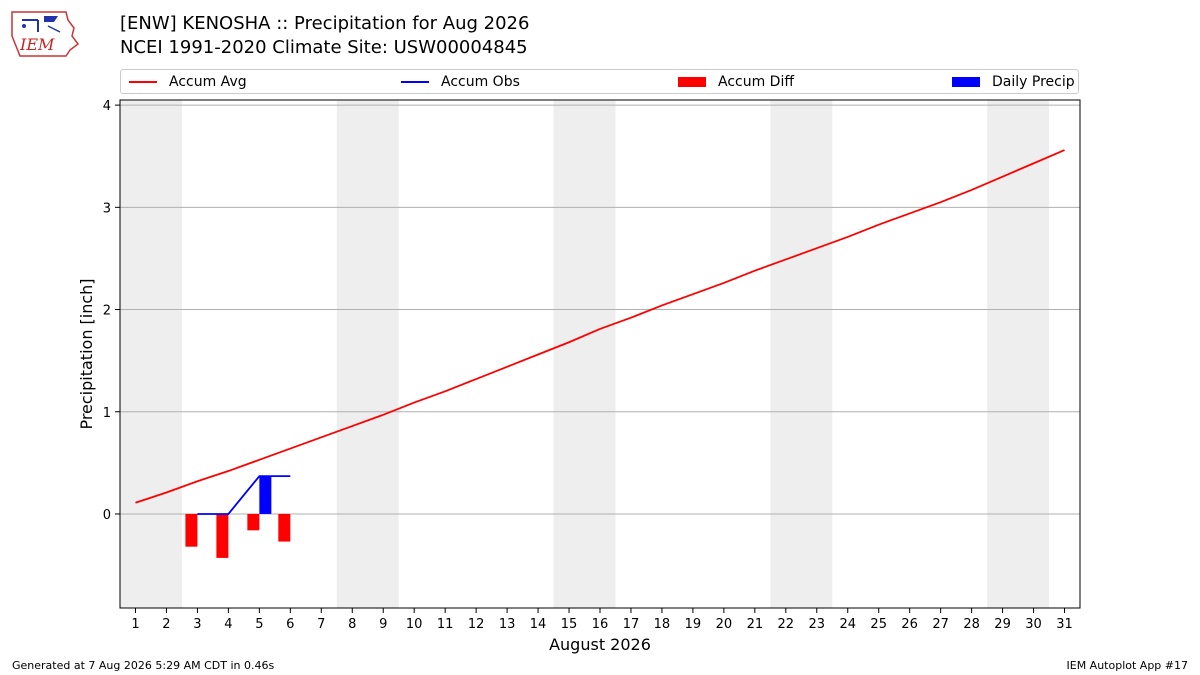 The width and height of the screenshot is (1200, 675). Describe the element at coordinates (244, 495) in the screenshot. I see `accum-obs-line` at that location.